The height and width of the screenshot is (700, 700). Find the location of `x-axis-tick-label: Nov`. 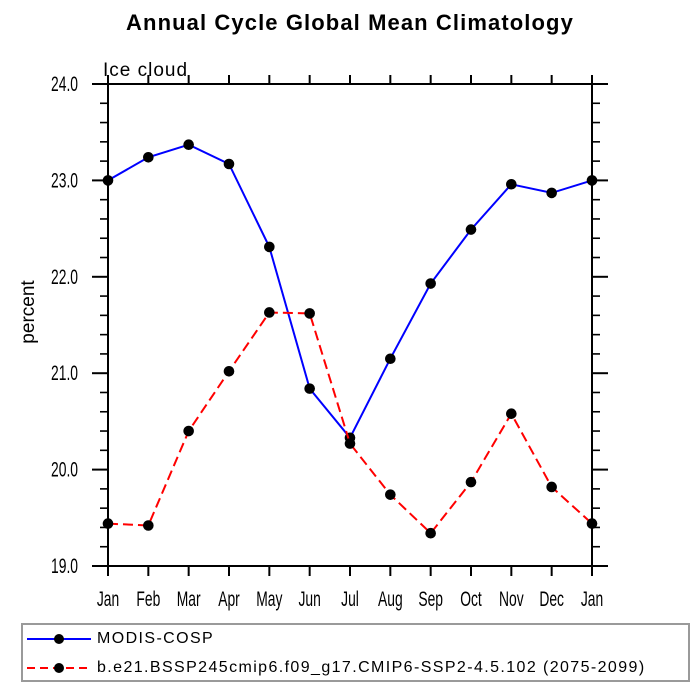

x-axis-tick-label: Nov is located at coordinates (511, 599).